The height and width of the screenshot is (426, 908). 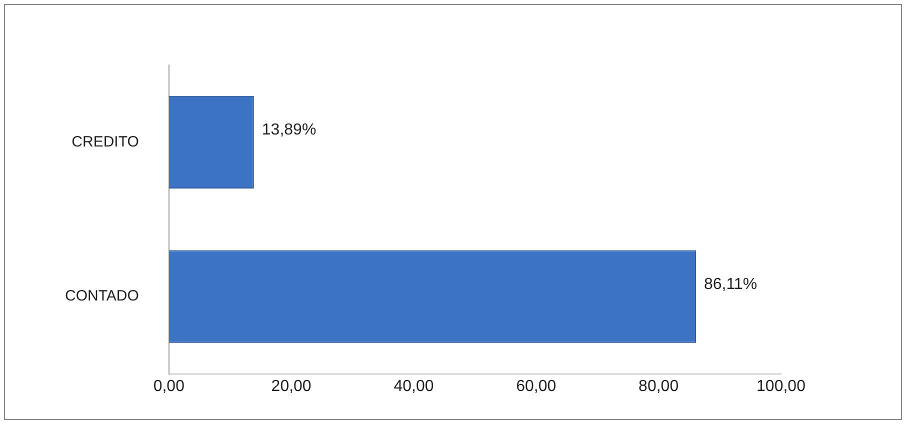 What do you see at coordinates (536, 386) in the screenshot?
I see `x-tick-label: 60,00` at bounding box center [536, 386].